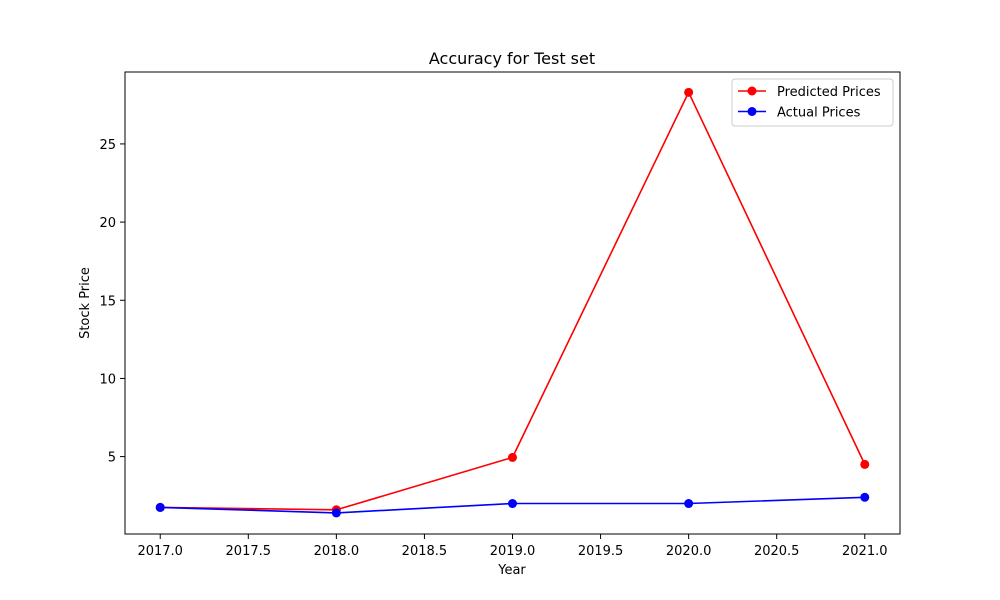 The width and height of the screenshot is (1000, 600). What do you see at coordinates (512, 58) in the screenshot?
I see `chart-title: Accuracy for Test set` at bounding box center [512, 58].